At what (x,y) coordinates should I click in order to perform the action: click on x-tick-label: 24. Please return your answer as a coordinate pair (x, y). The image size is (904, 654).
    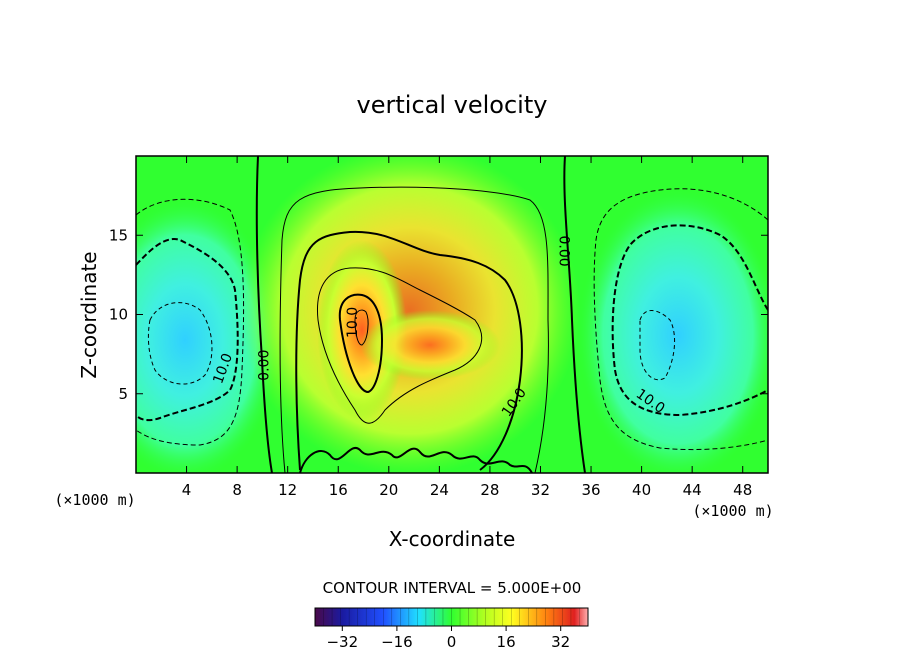
    Looking at the image, I should click on (439, 490).